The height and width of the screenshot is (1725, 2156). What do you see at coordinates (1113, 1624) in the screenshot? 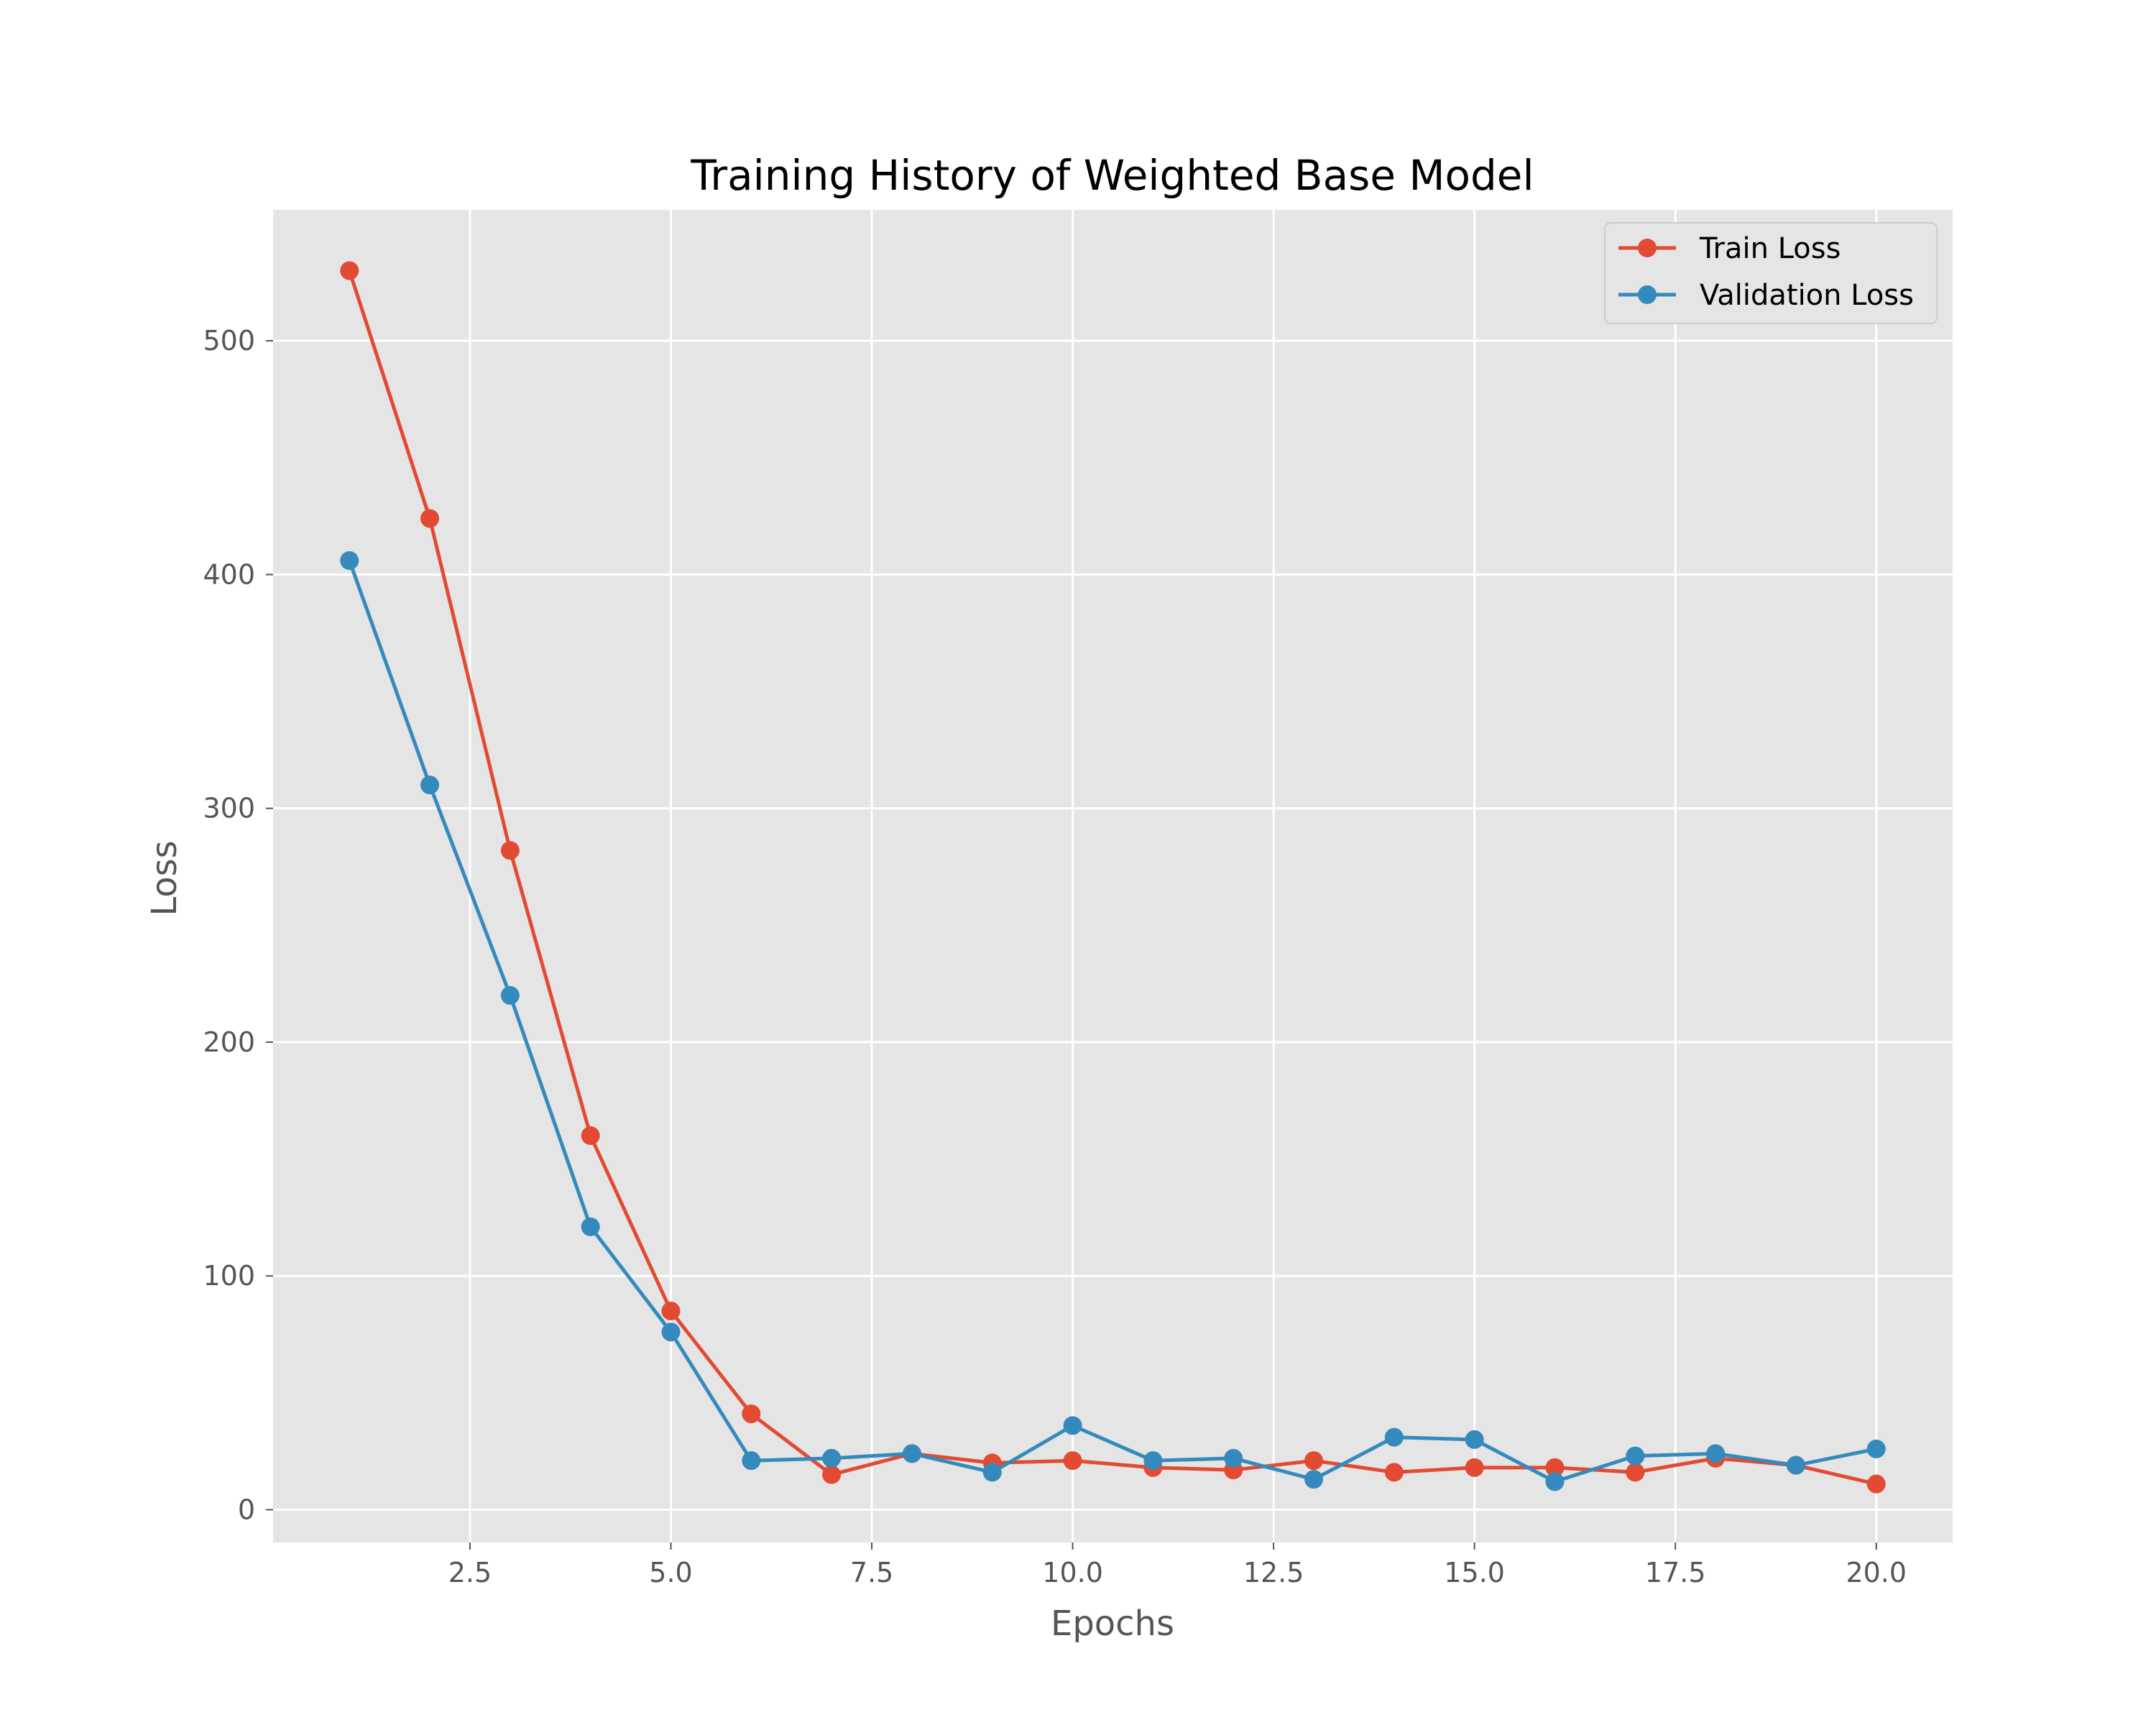
I see `x-axis-label: Epochs` at bounding box center [1113, 1624].